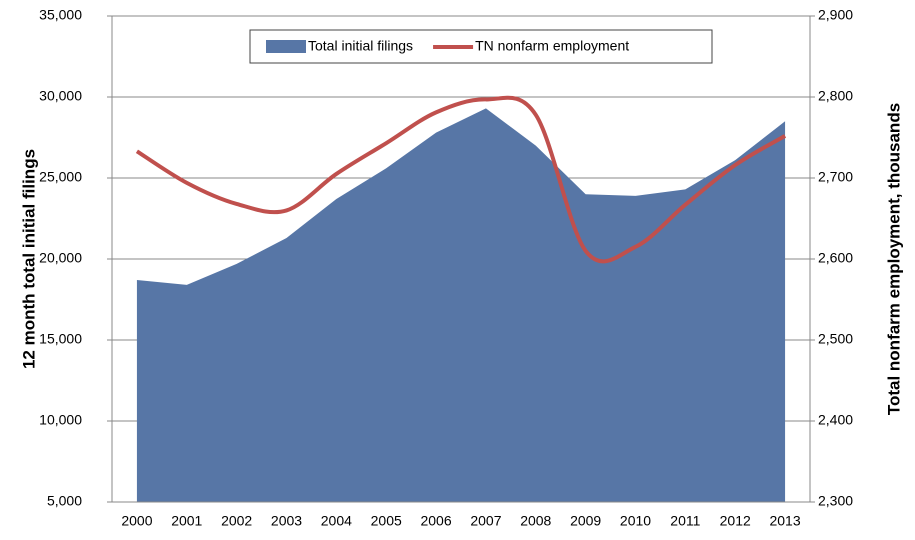 Image resolution: width=915 pixels, height=540 pixels. What do you see at coordinates (635, 521) in the screenshot?
I see `x-tick-label: 2010` at bounding box center [635, 521].